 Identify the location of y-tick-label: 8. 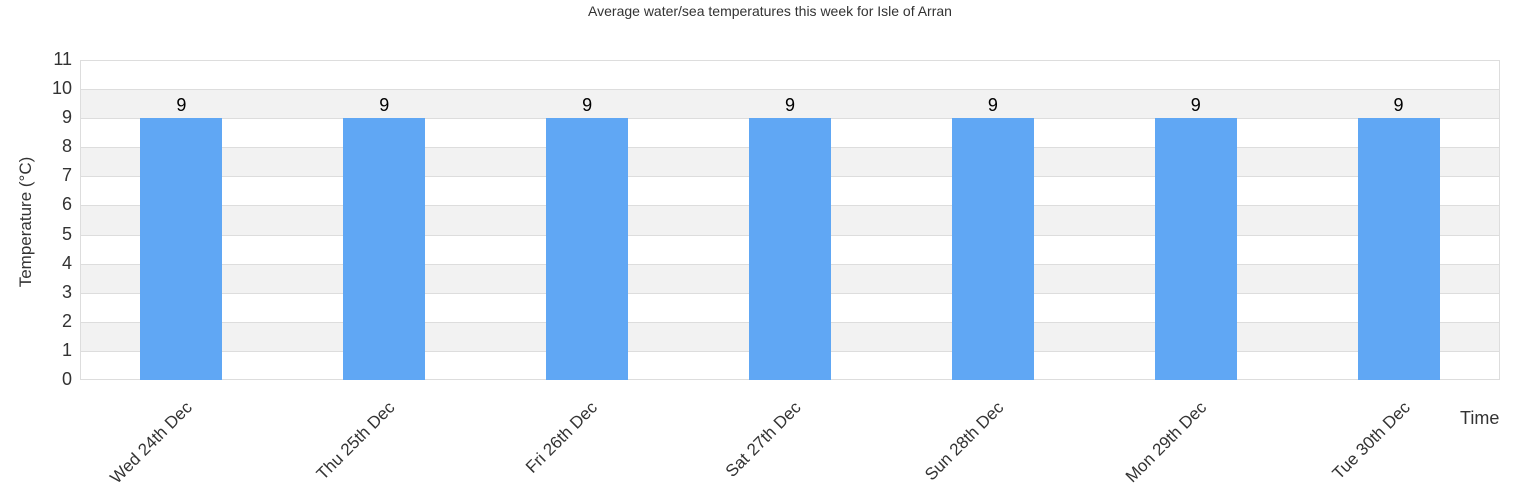
(66, 146).